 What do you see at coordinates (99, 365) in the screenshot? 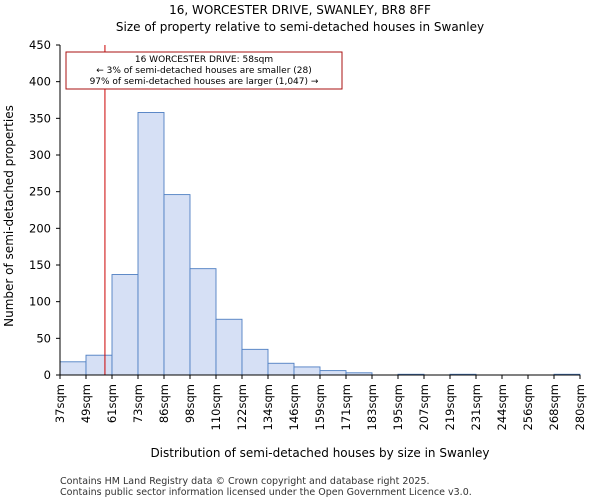
I see `bar-49sqm` at bounding box center [99, 365].